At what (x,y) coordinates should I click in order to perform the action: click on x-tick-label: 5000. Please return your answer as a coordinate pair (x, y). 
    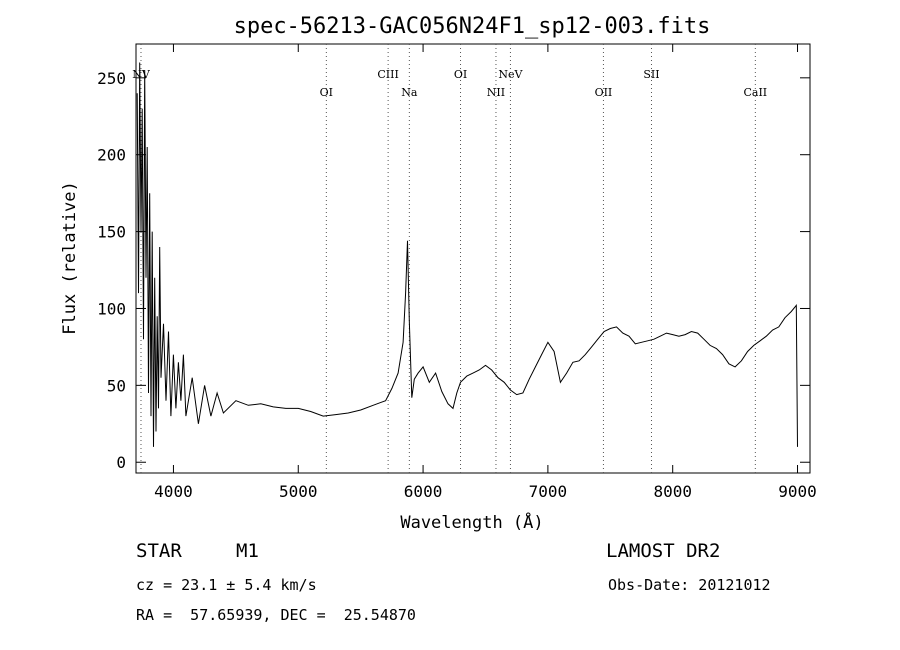
    Looking at the image, I should click on (298, 491).